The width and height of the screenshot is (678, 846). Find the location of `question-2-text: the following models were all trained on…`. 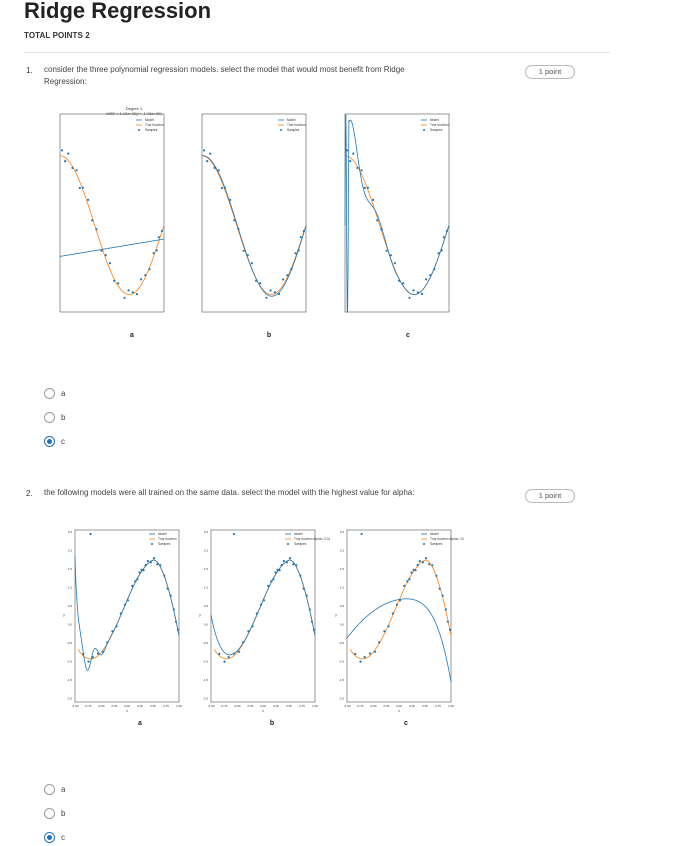

question-2-text: the following models were all trained on… is located at coordinates (229, 492).